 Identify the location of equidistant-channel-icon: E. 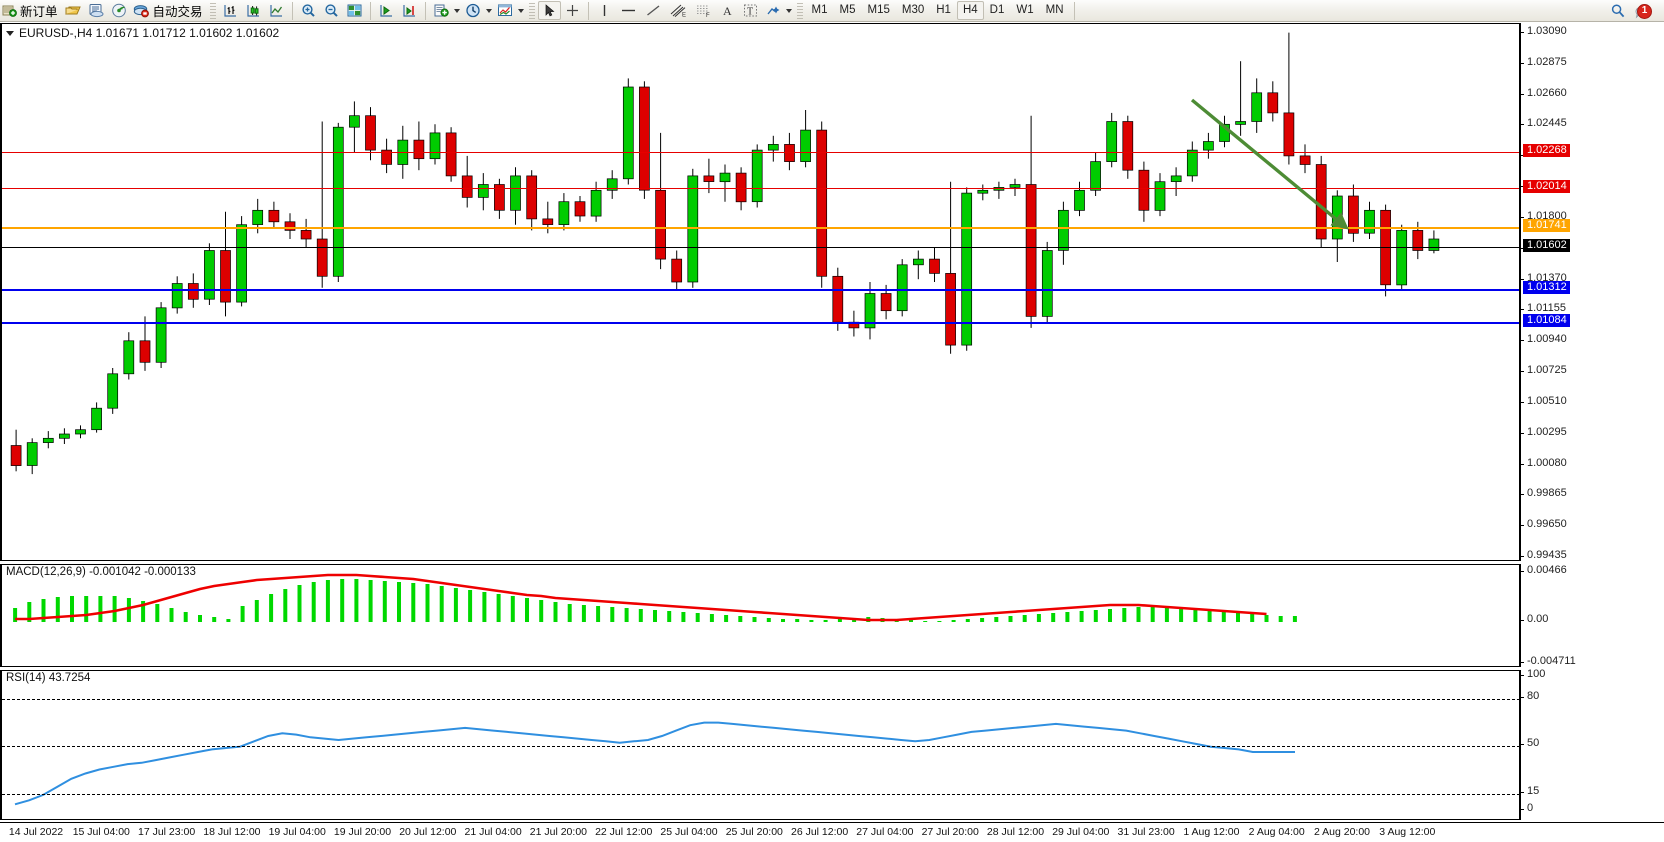
(678, 10).